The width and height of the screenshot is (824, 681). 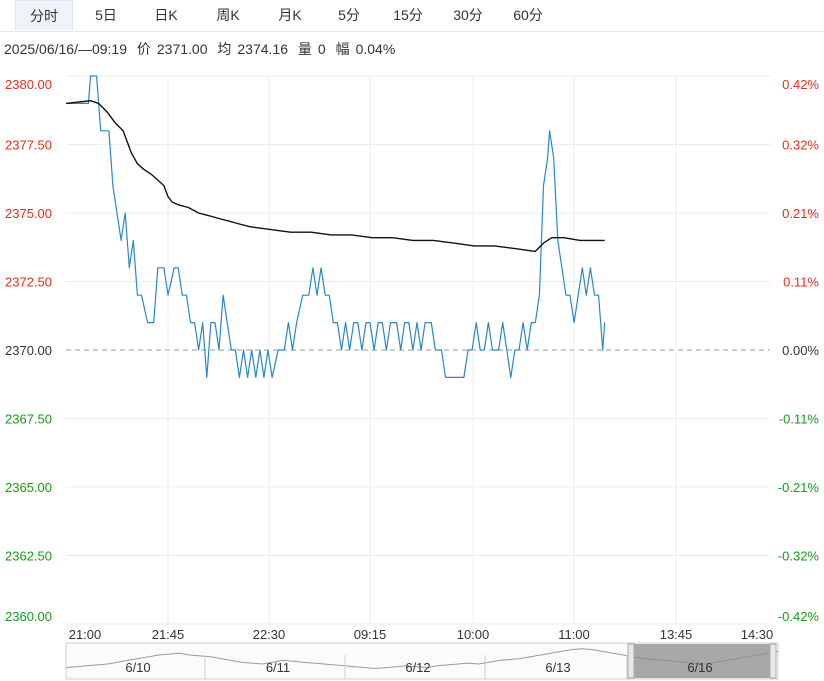 I want to click on tab-3: 周K, so click(x=228, y=15).